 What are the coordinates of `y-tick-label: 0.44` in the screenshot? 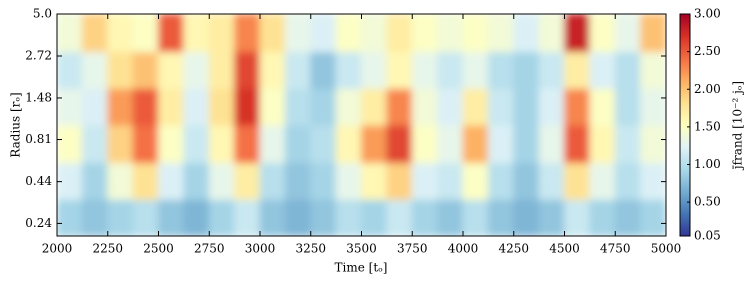 It's located at (38, 181).